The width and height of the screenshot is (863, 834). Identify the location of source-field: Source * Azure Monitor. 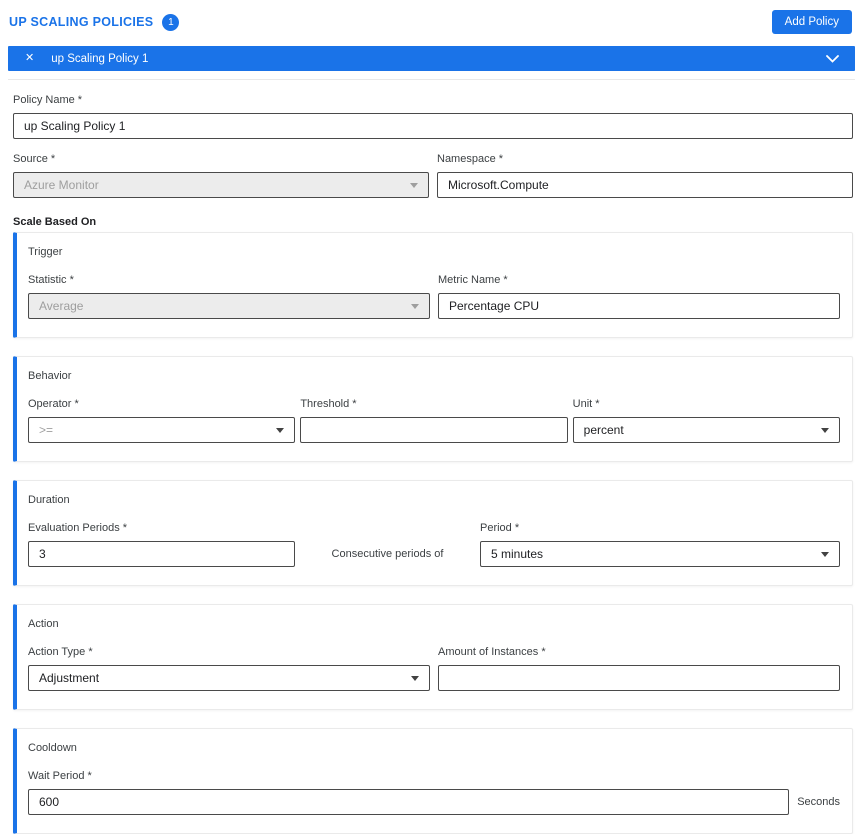
(221, 175).